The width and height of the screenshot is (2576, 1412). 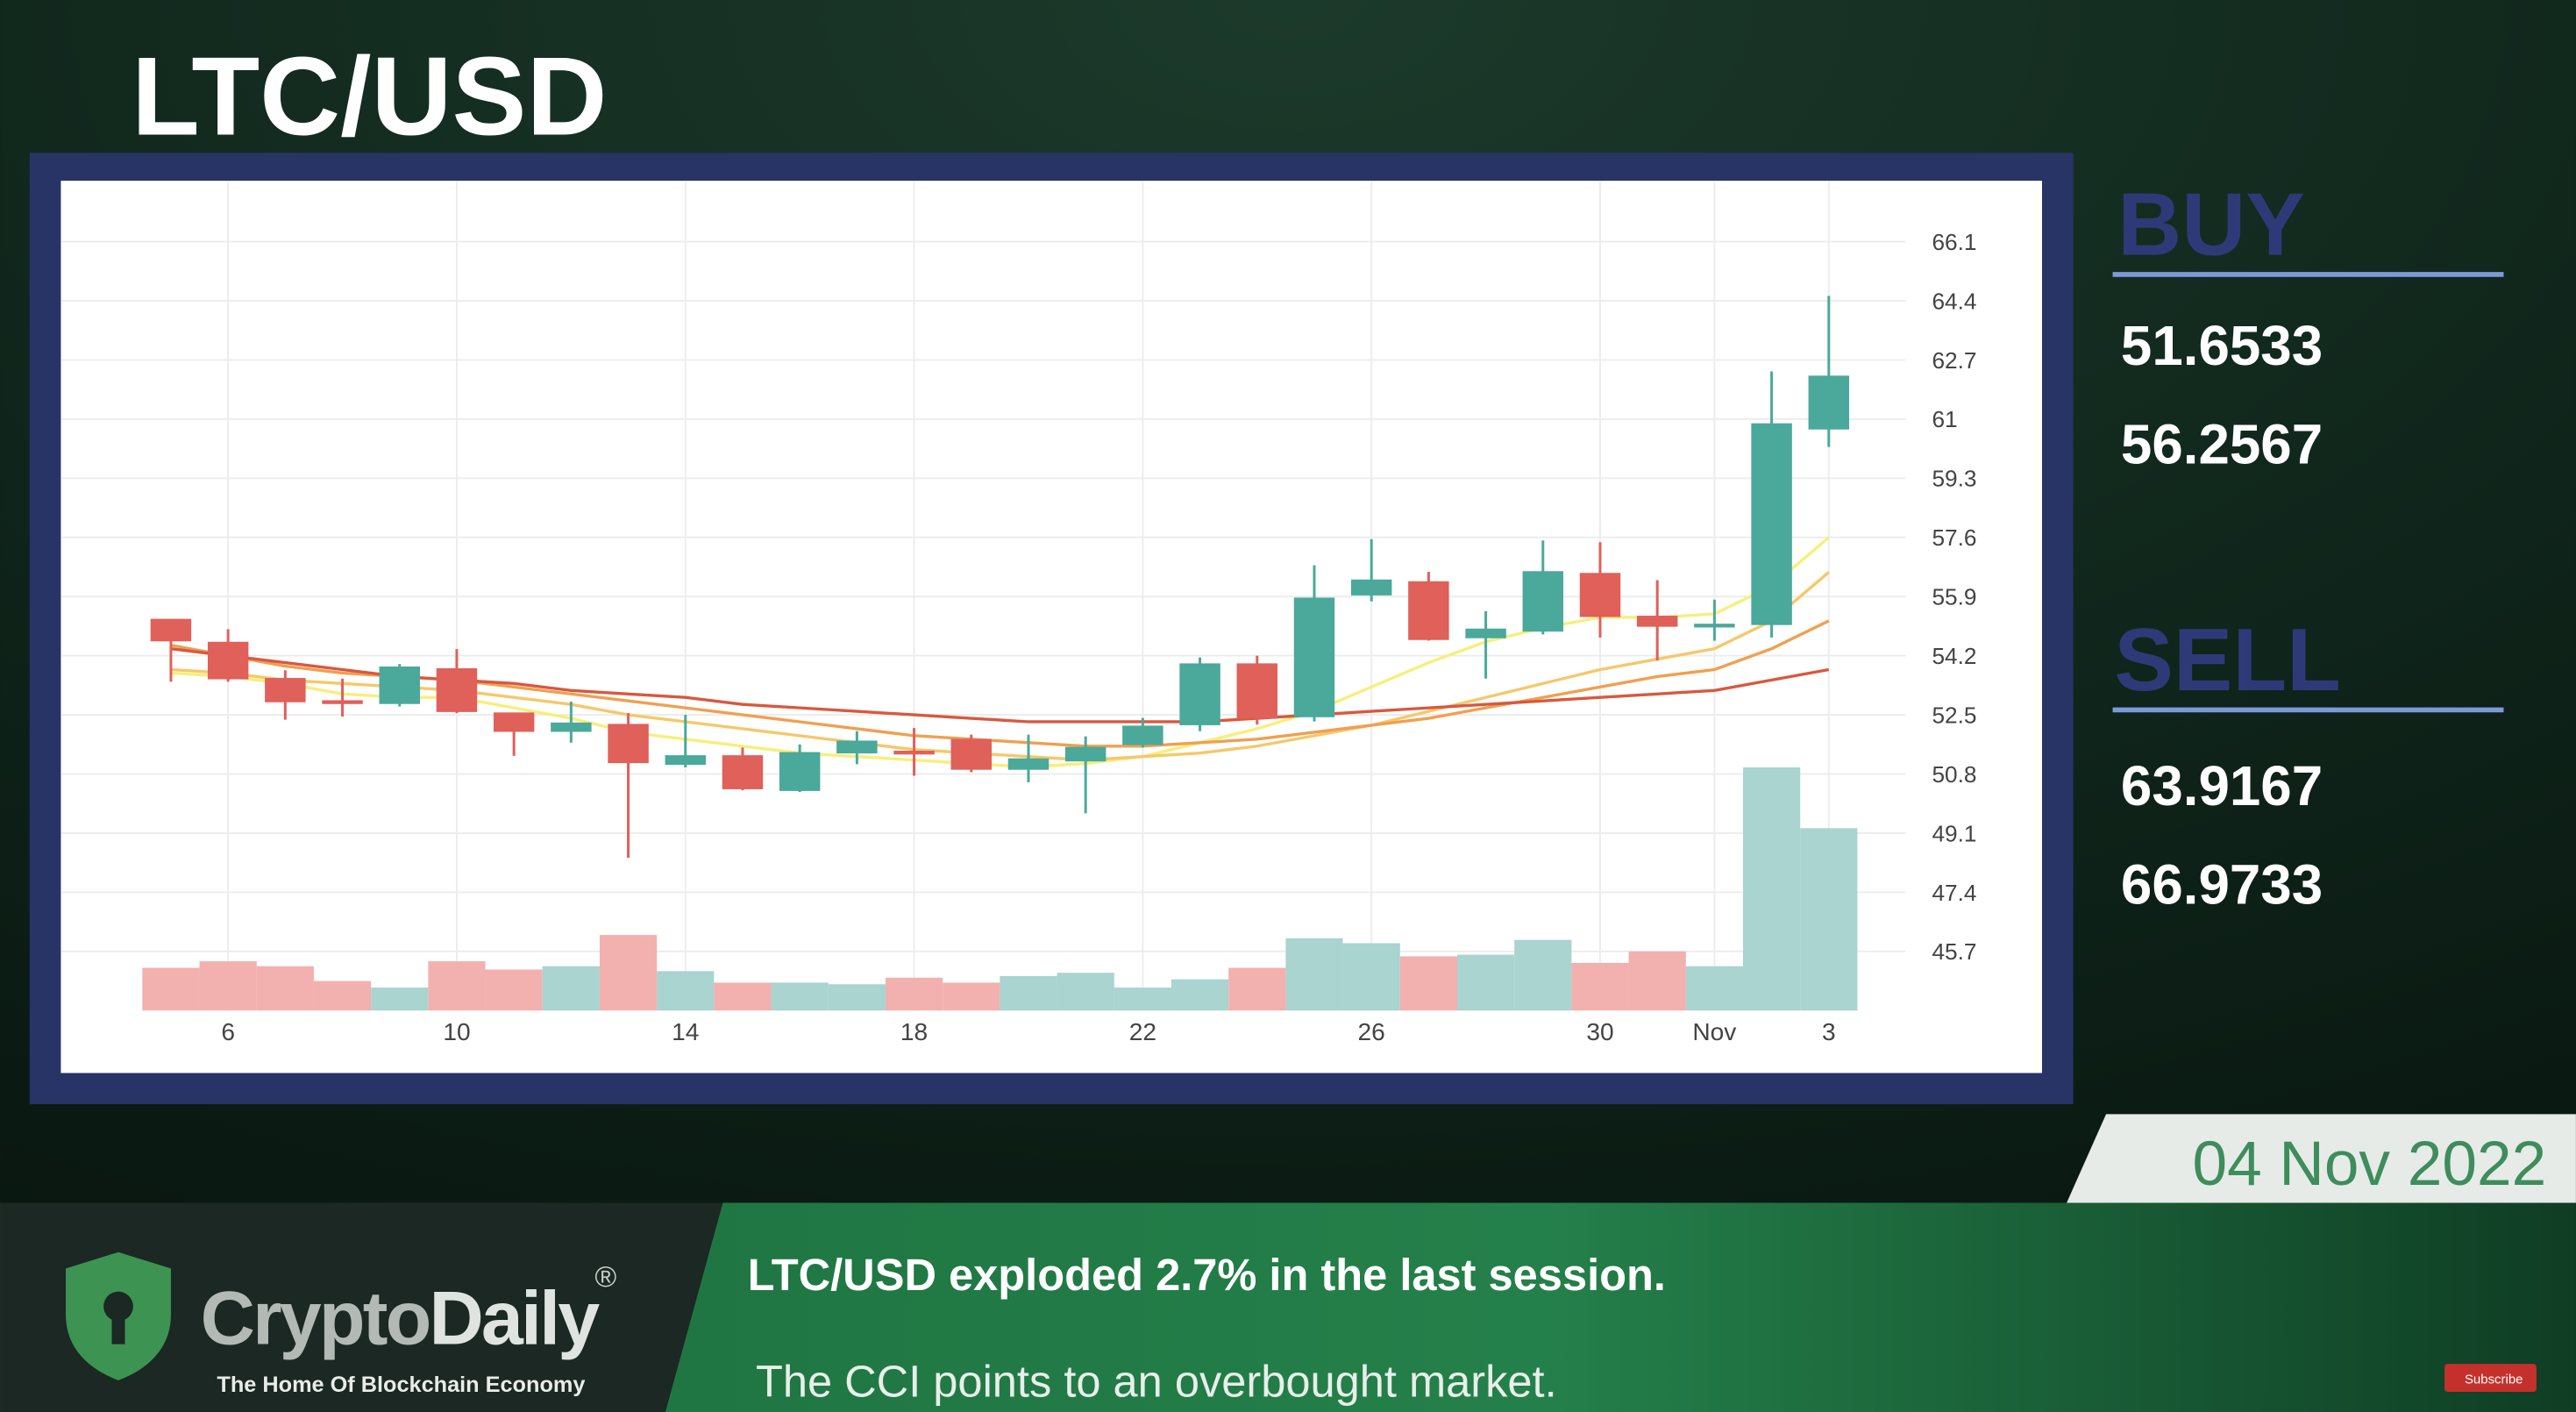 I want to click on y-tick-label: 45.7, so click(x=1954, y=951).